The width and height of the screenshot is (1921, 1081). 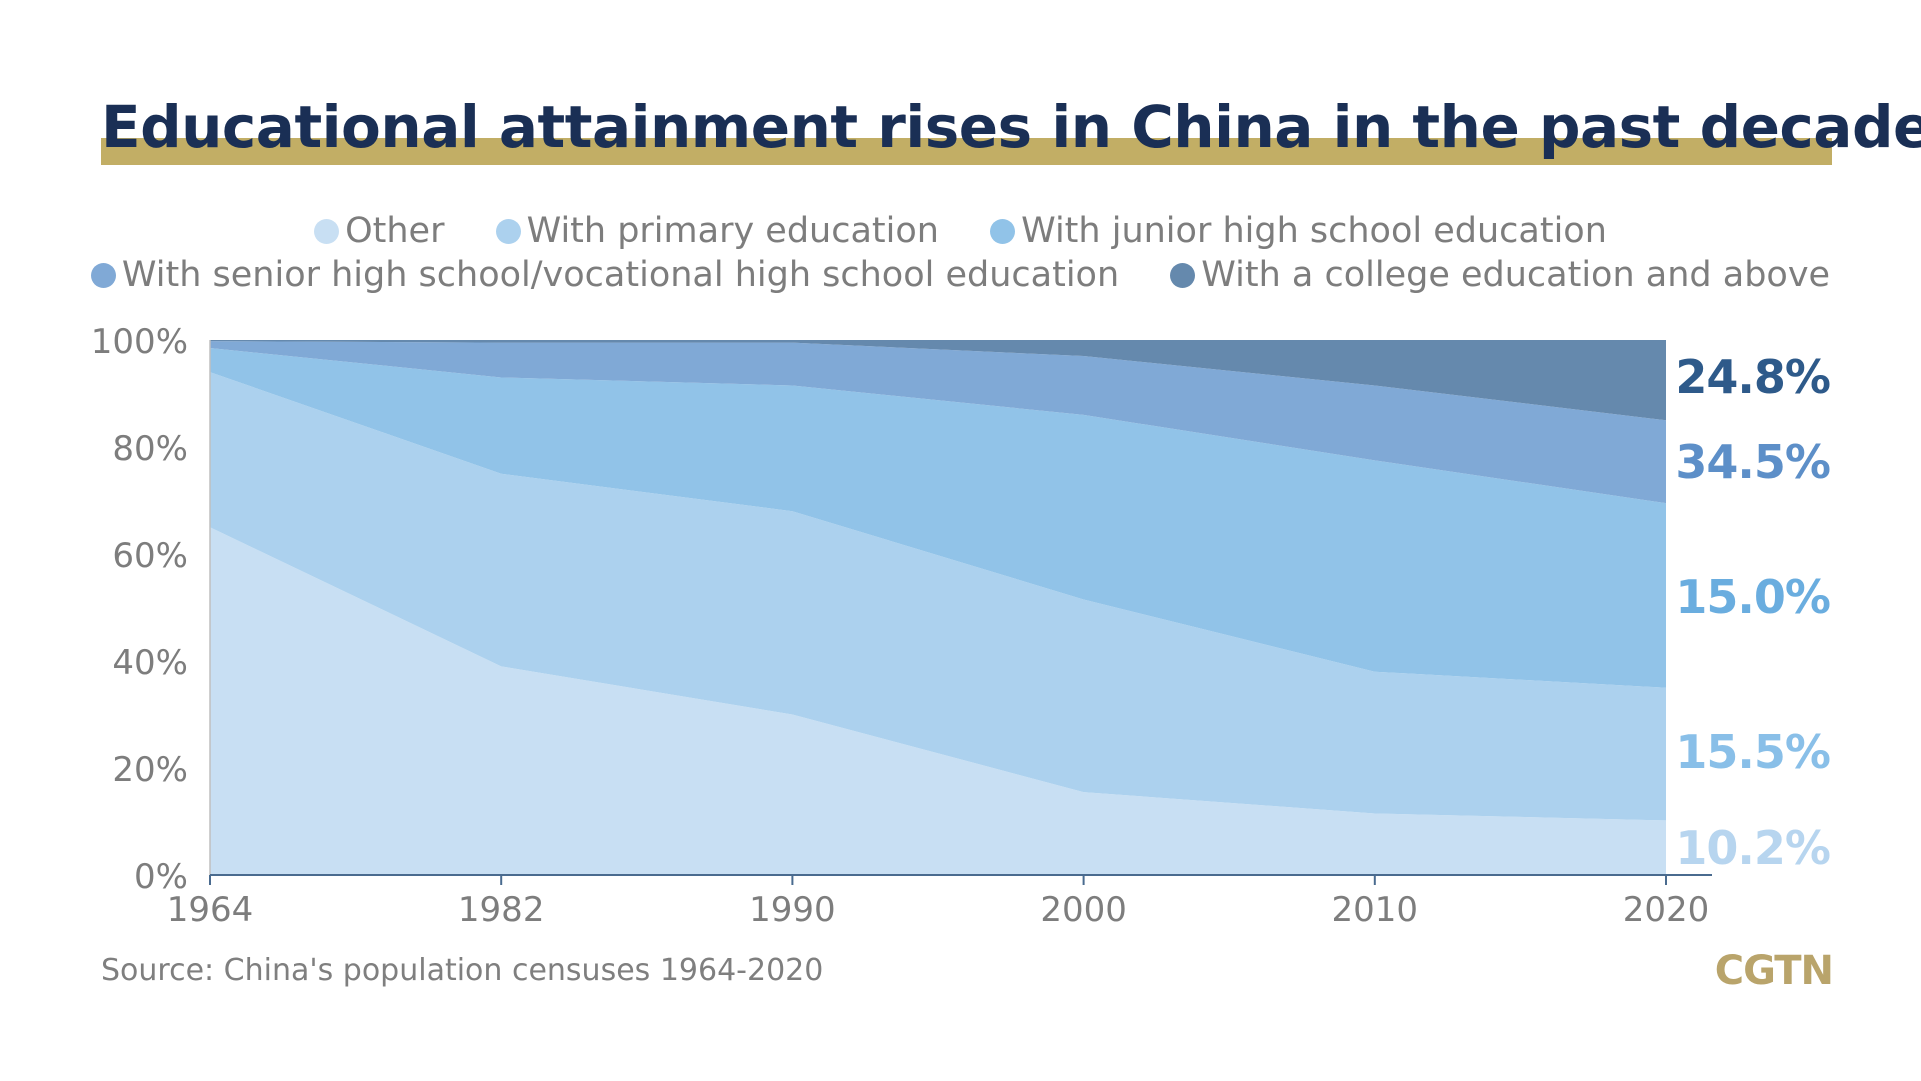 I want to click on legend-item-junior-high: With junior high school education, so click(x=1298, y=231).